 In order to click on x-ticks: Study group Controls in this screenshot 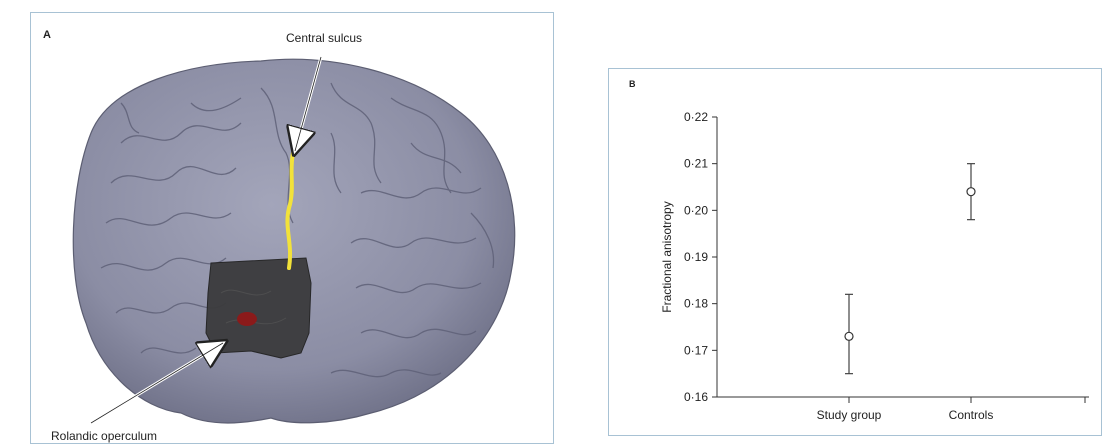, I will do `click(951, 409)`.